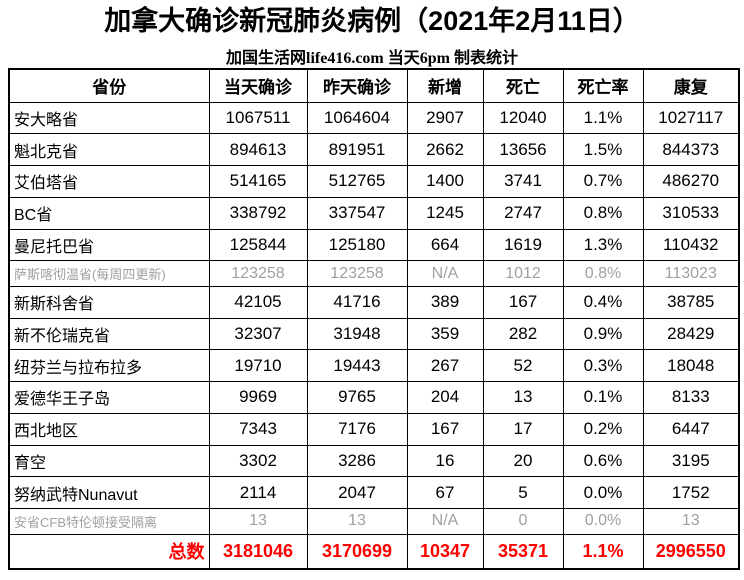  I want to click on header-cell-3: 新增, so click(445, 85).